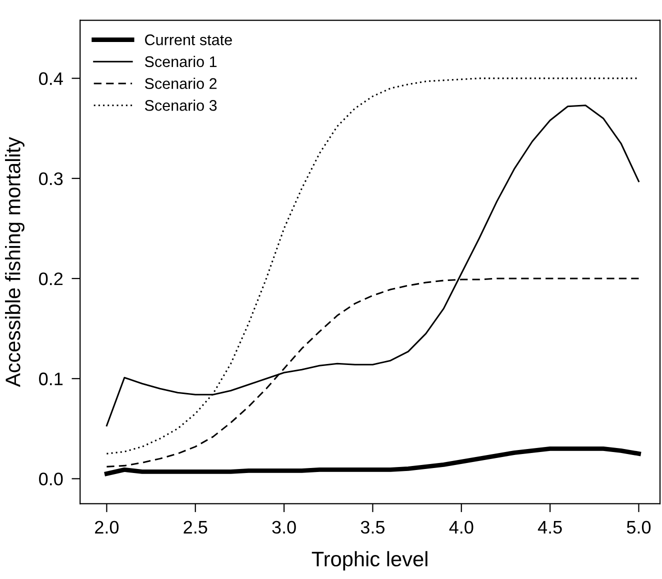  I want to click on x-tick-label: 4.0, so click(461, 527).